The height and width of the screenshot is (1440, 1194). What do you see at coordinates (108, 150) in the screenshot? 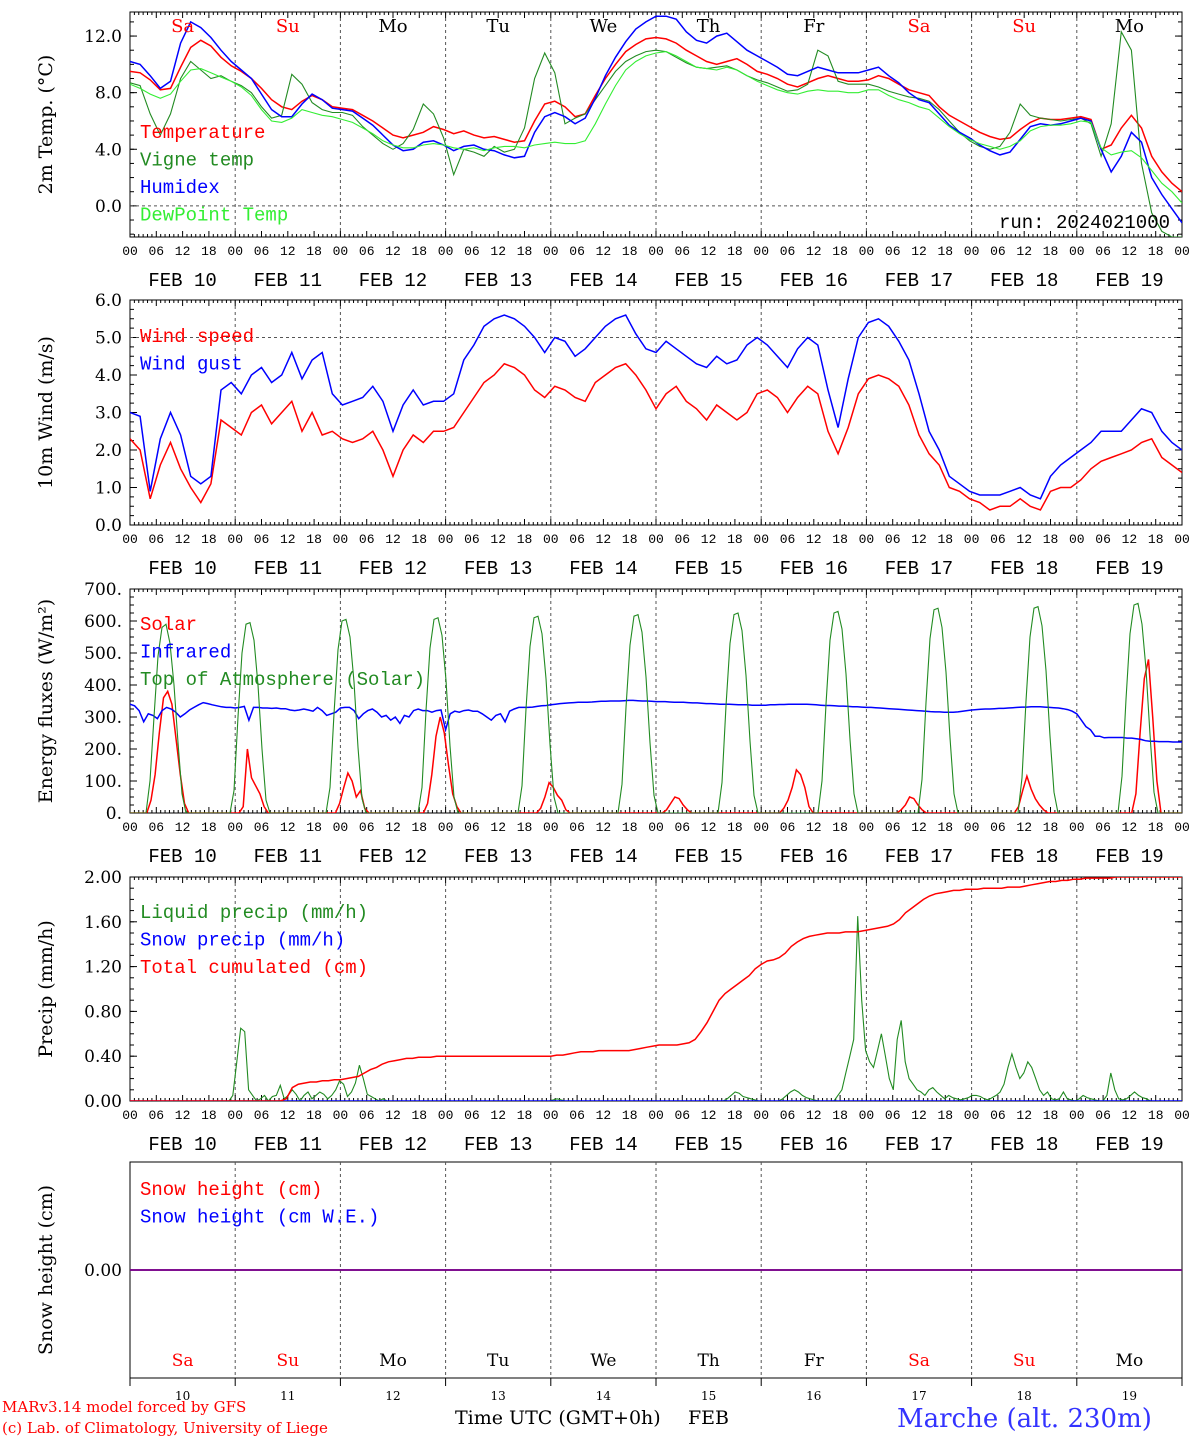
I see `y-tick-label: 4.0` at bounding box center [108, 150].